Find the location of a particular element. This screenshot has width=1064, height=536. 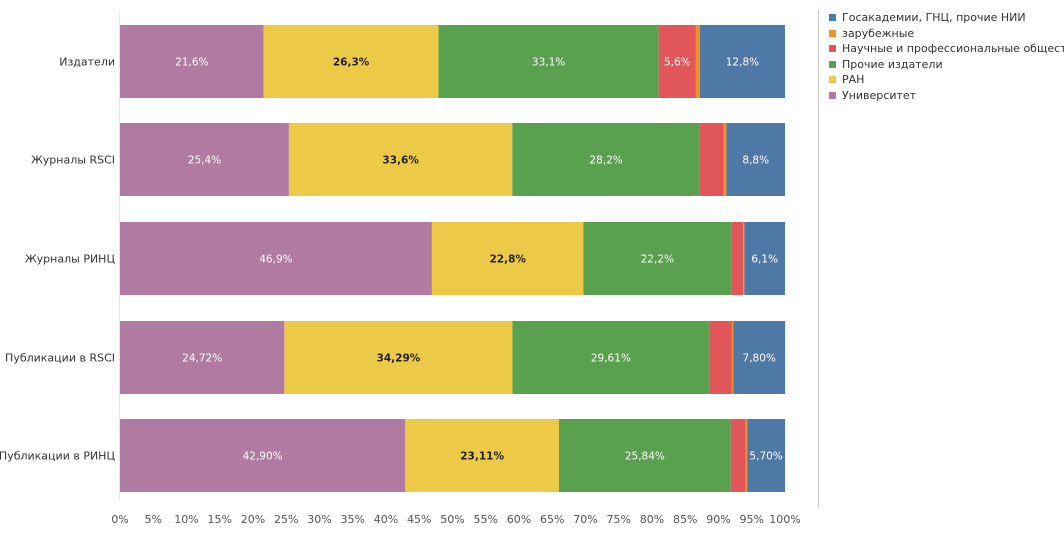

legend-item: Университет is located at coordinates (943, 96).